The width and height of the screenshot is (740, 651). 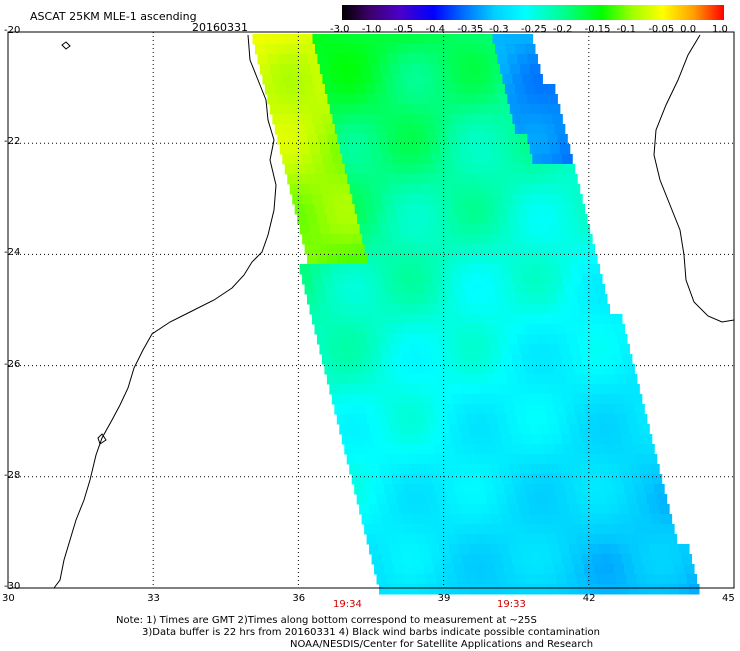 What do you see at coordinates (340, 29) in the screenshot?
I see `color-scale-tick: -3.0` at bounding box center [340, 29].